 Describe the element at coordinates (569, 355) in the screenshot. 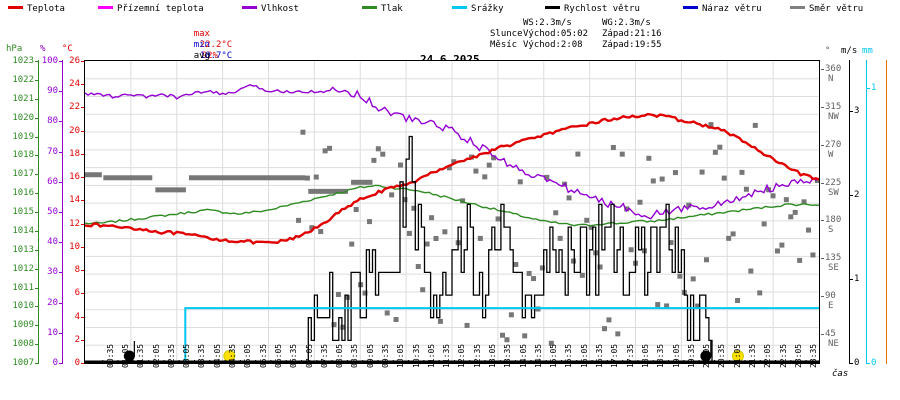

I see `x-axis-tick-label: 15:35` at that location.